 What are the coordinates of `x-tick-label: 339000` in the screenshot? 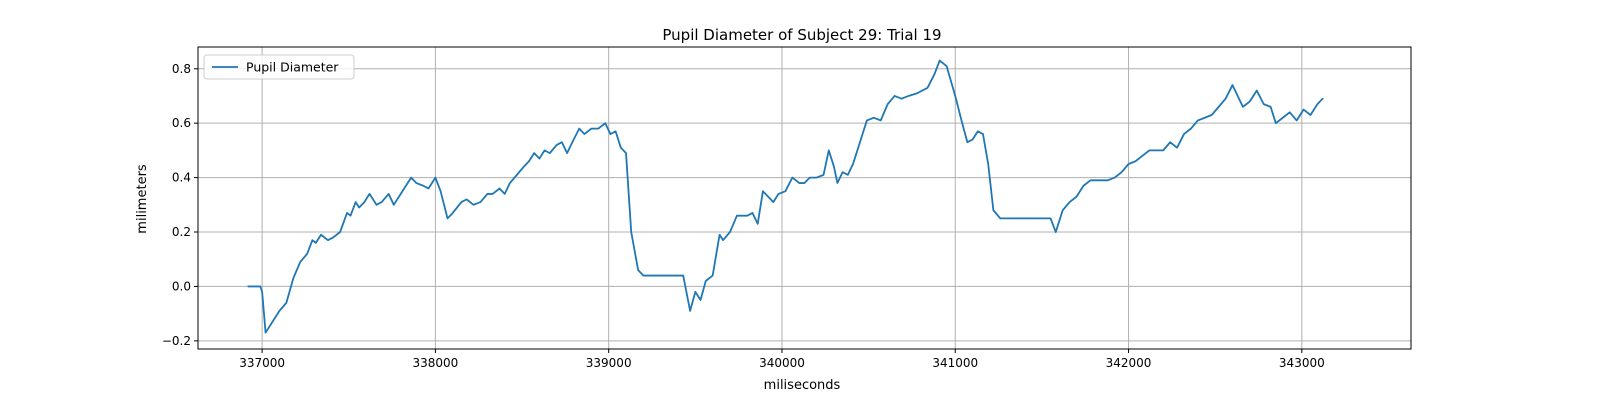 It's located at (609, 363).